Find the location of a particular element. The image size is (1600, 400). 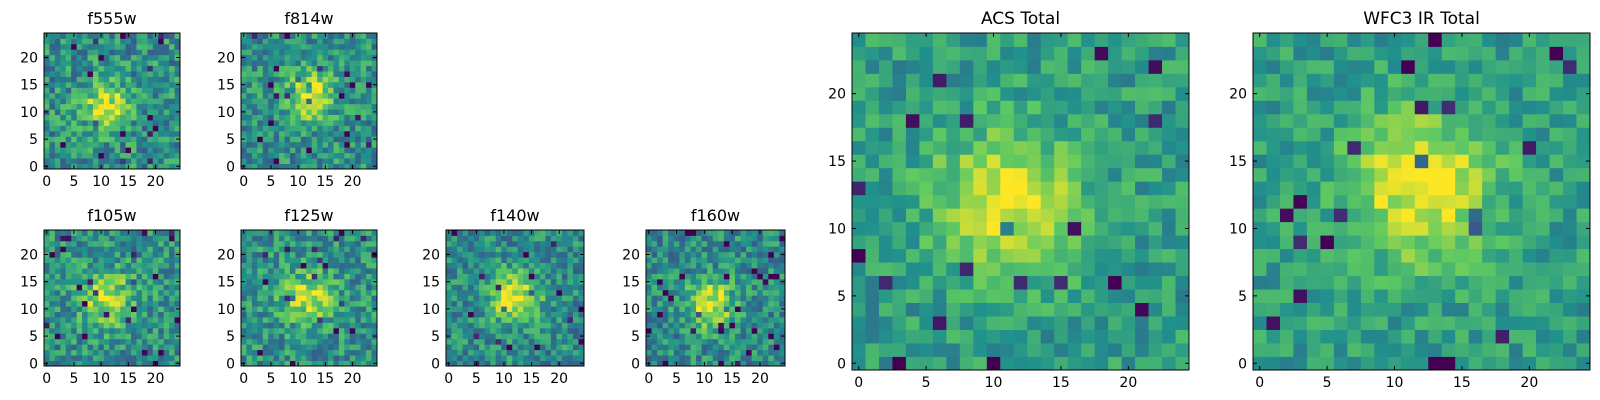

x-tick-label: 5 is located at coordinates (270, 379).